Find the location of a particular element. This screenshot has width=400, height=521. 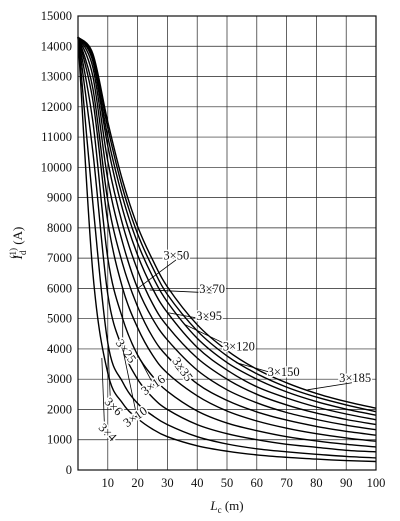

series-label-3x4: 3×4 is located at coordinates (108, 432).